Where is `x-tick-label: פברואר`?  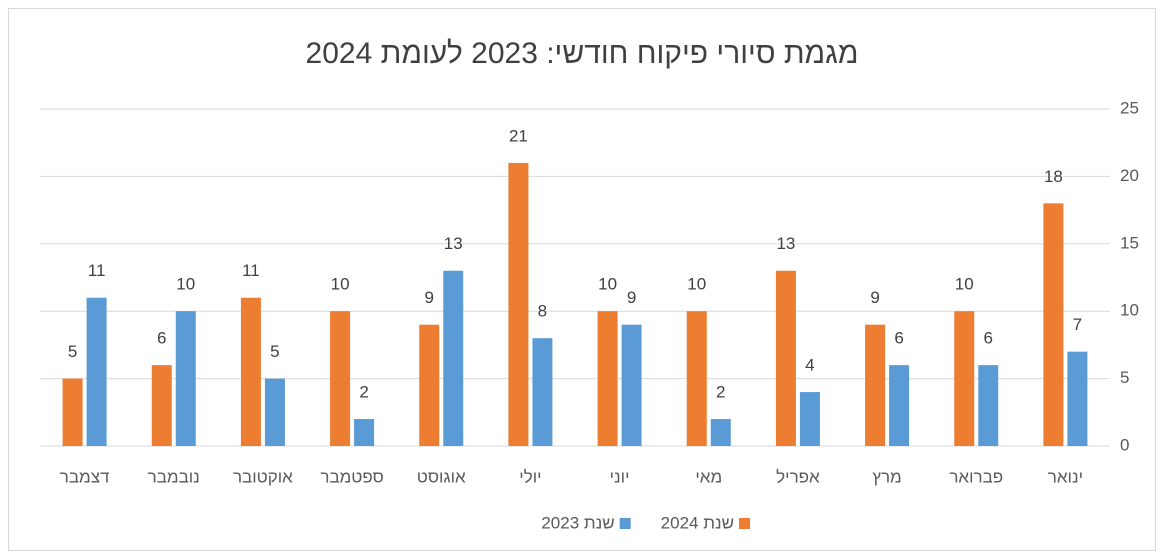 x-tick-label: פברואר is located at coordinates (976, 476).